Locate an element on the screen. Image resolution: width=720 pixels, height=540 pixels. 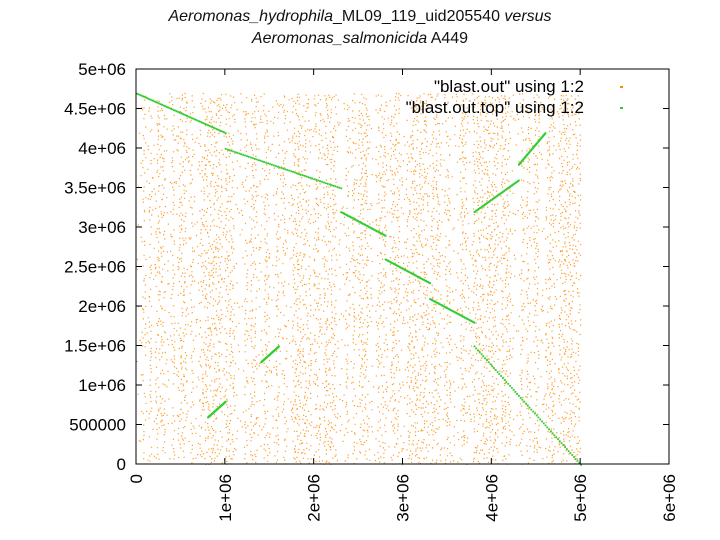
title-versus: versus is located at coordinates (525, 16).